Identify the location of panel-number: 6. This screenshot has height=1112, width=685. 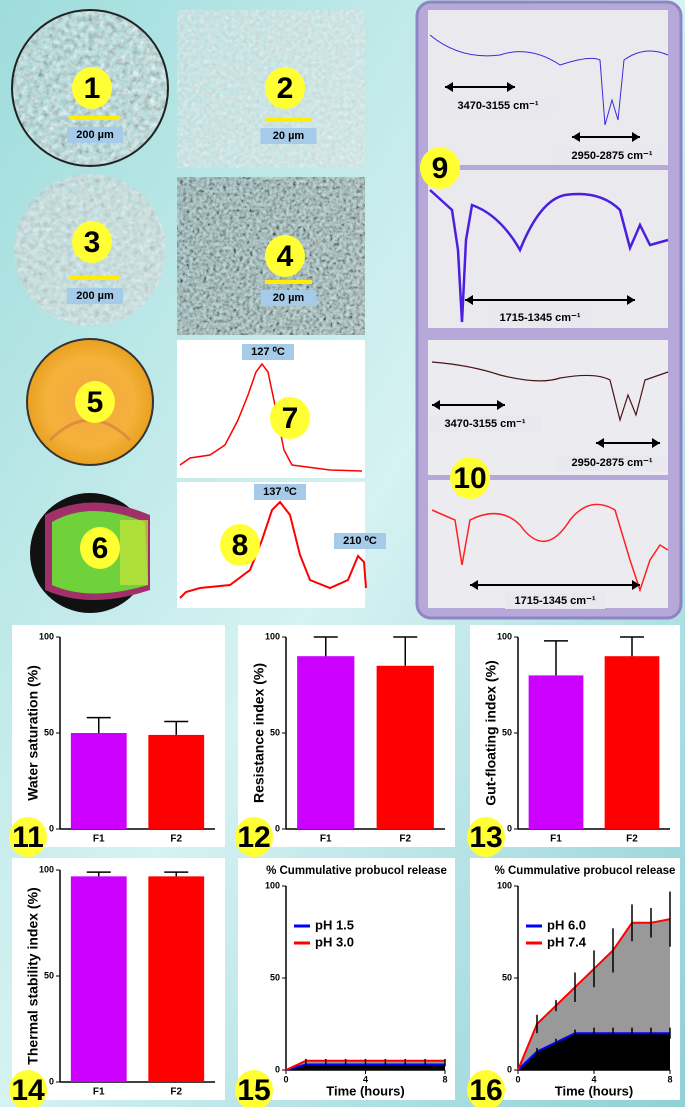
(100, 548).